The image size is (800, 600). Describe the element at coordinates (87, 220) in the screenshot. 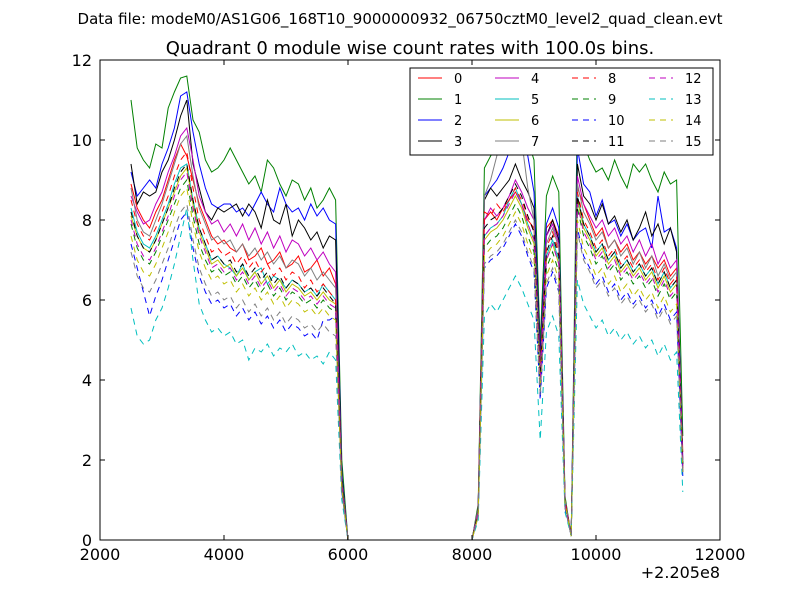

I see `y-tick-label: 8` at that location.